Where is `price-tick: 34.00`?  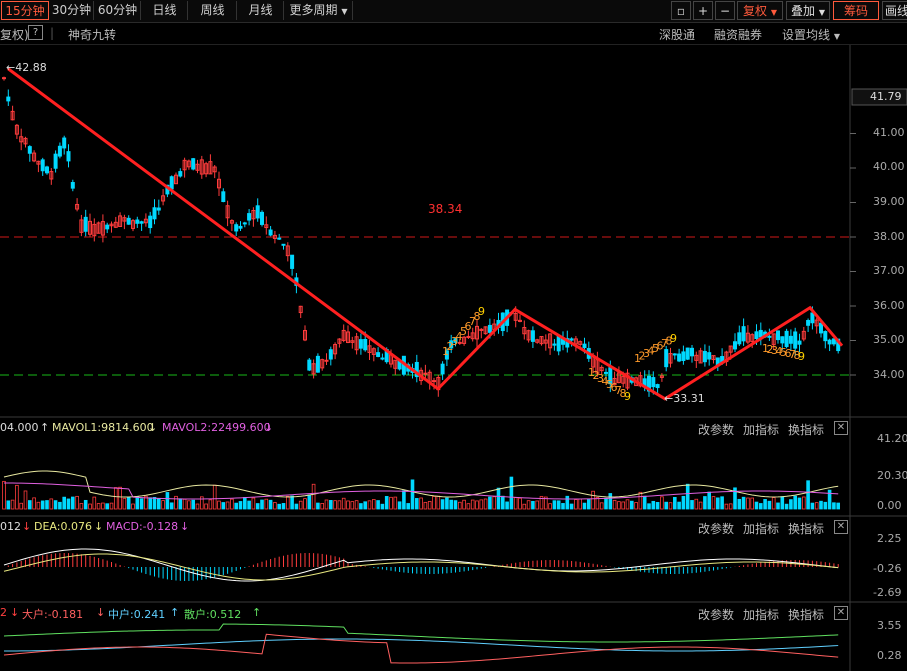
price-tick: 34.00 is located at coordinates (889, 374).